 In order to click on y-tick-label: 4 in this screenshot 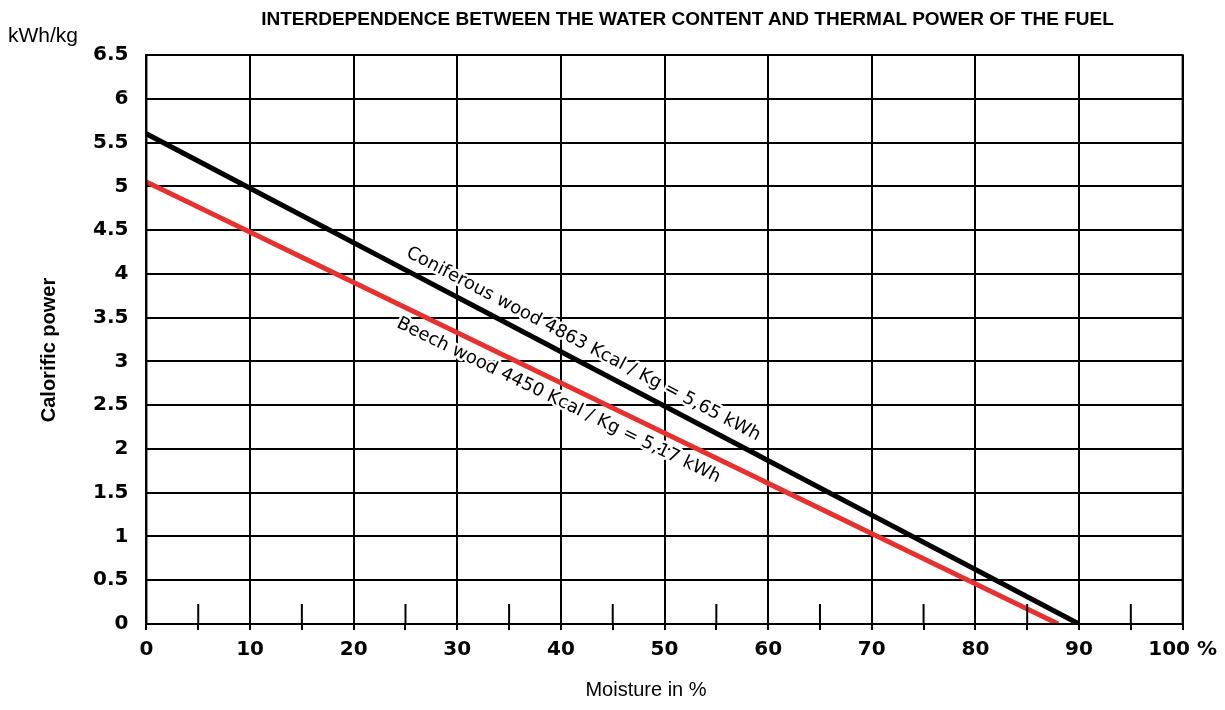, I will do `click(121, 272)`.